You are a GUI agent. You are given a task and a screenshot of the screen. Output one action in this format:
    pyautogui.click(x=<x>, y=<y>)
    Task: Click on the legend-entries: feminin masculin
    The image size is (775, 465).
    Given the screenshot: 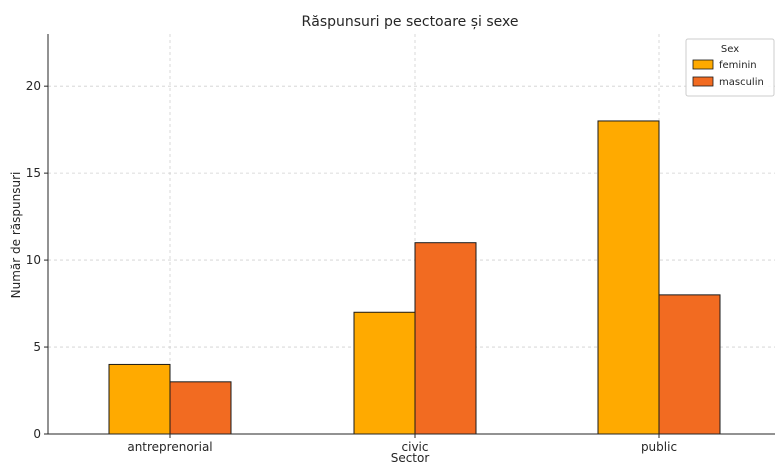 What is the action you would take?
    pyautogui.click(x=728, y=73)
    